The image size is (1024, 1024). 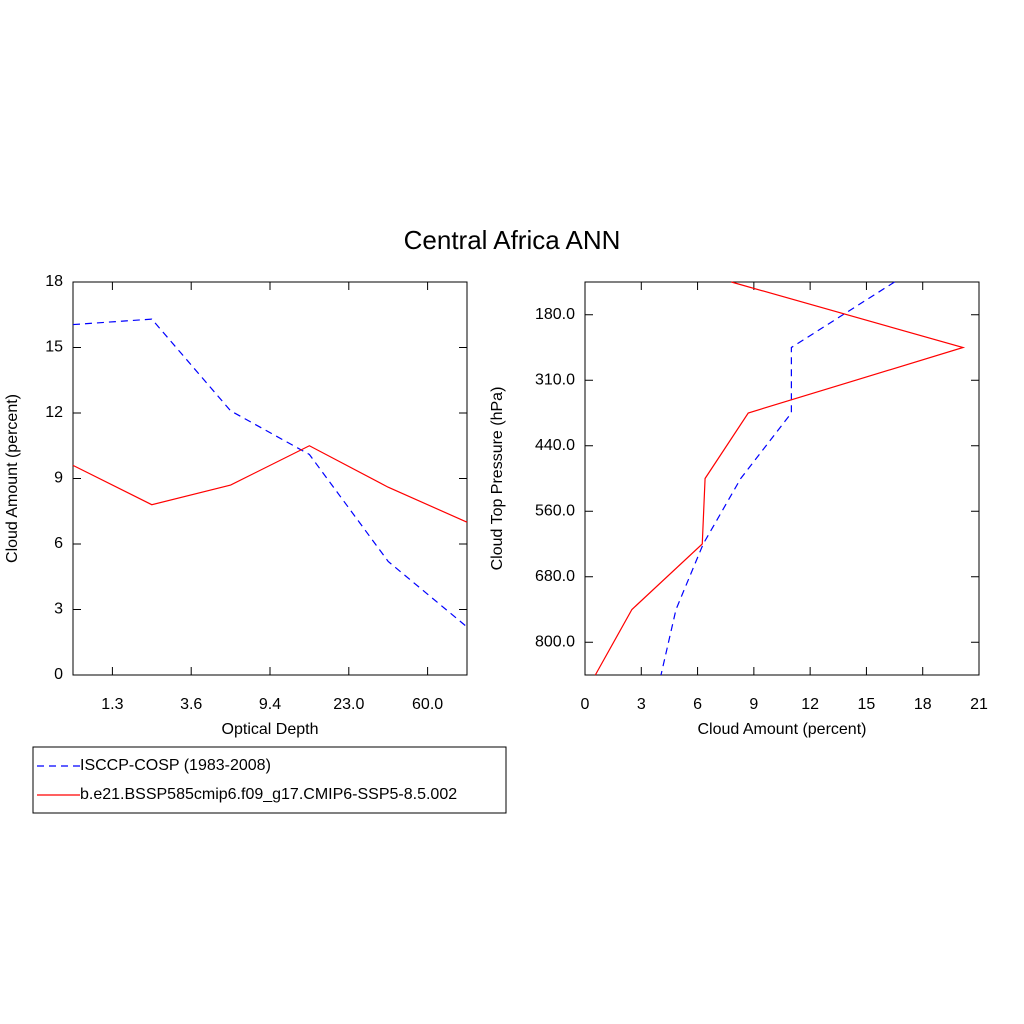 What do you see at coordinates (58, 609) in the screenshot?
I see `y-tick-label: 3` at bounding box center [58, 609].